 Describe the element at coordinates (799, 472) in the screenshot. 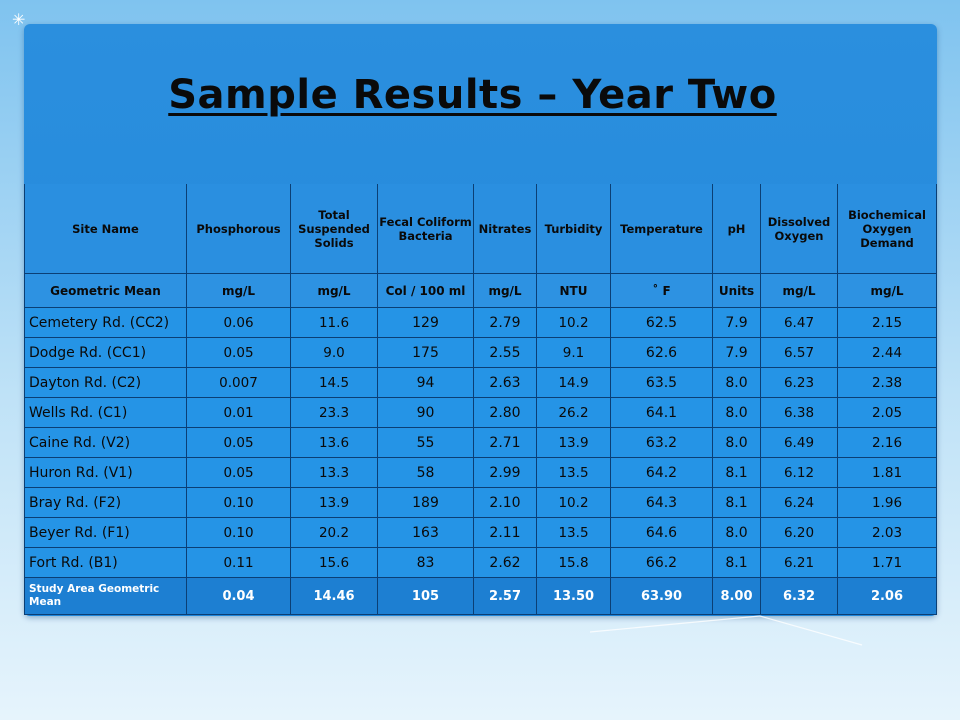

I see `value-cell: 6.12` at that location.